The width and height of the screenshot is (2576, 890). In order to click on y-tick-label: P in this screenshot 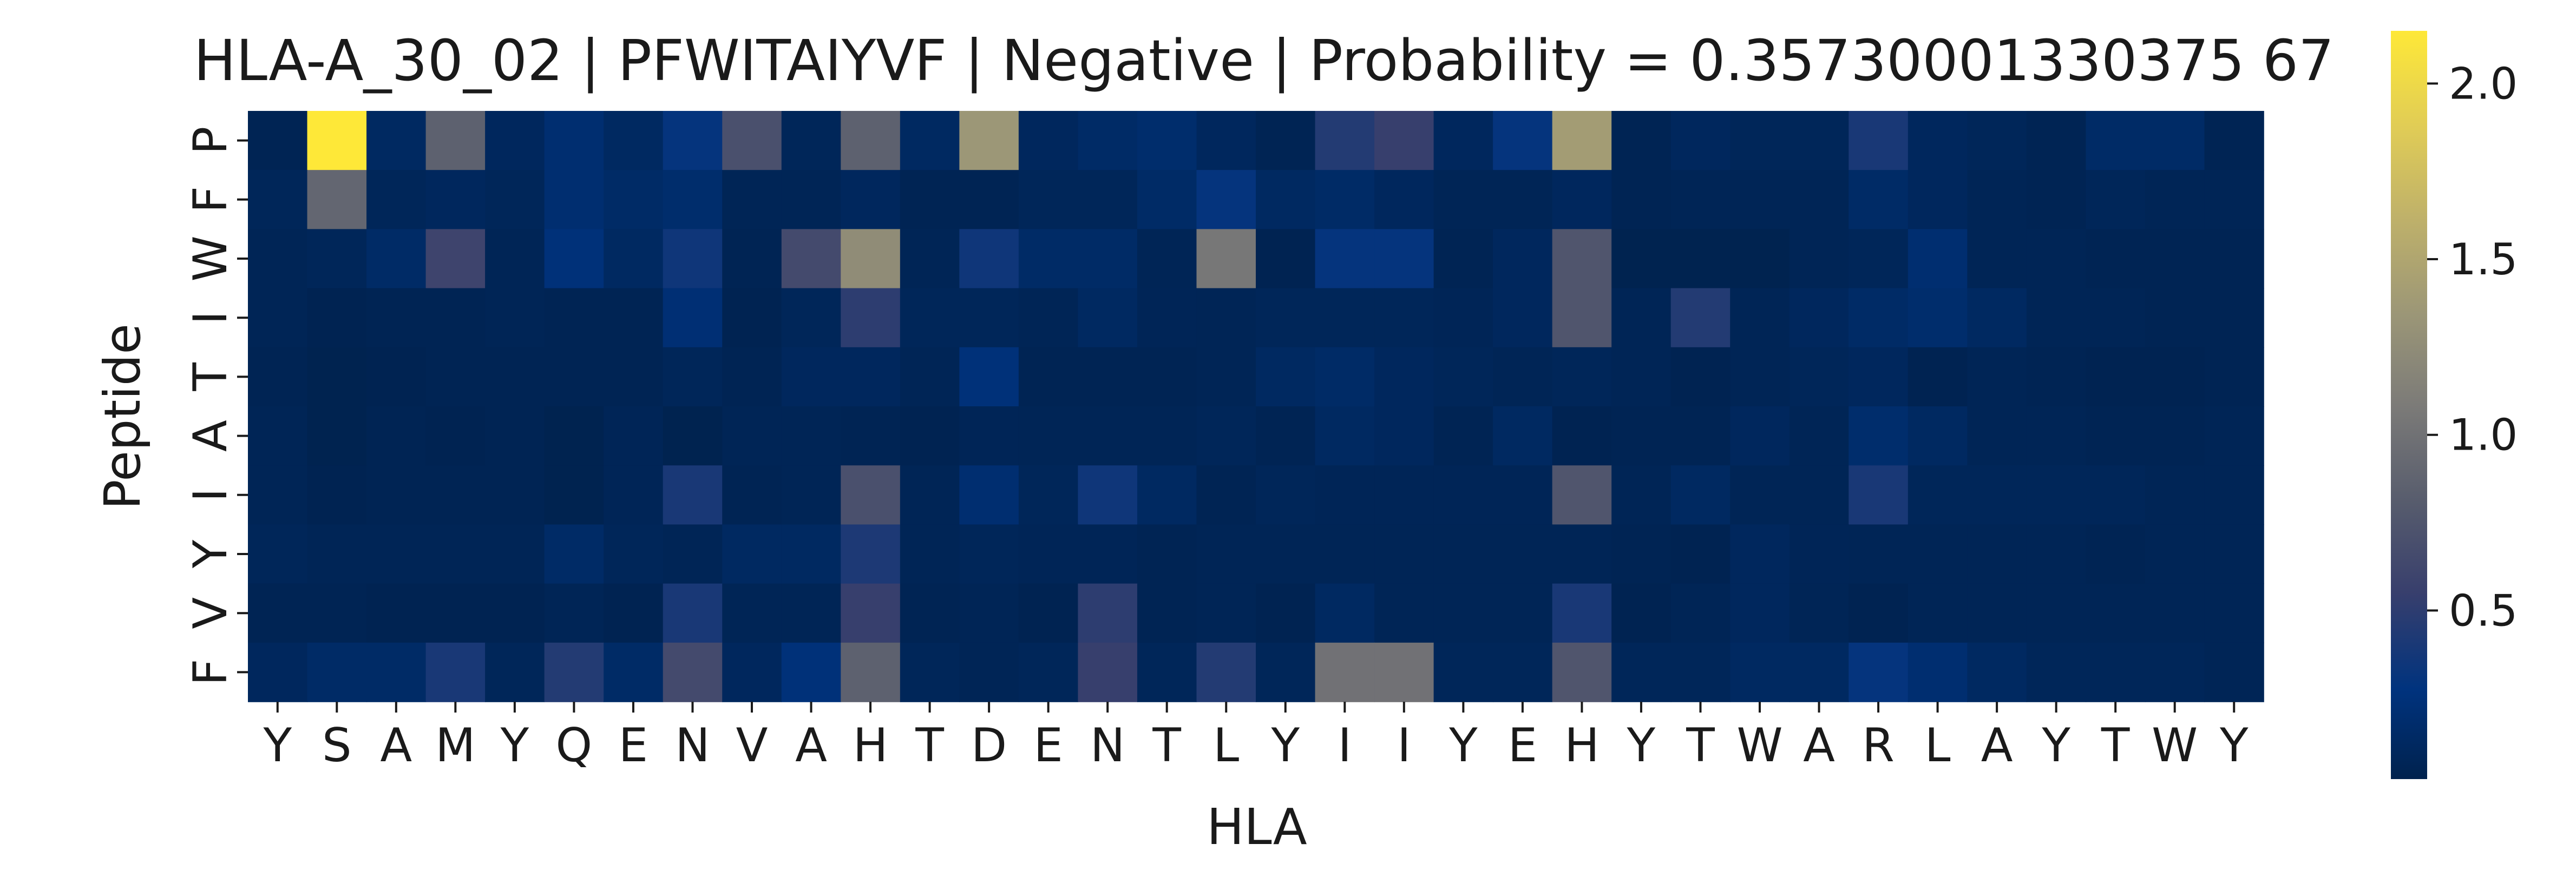, I will do `click(210, 141)`.